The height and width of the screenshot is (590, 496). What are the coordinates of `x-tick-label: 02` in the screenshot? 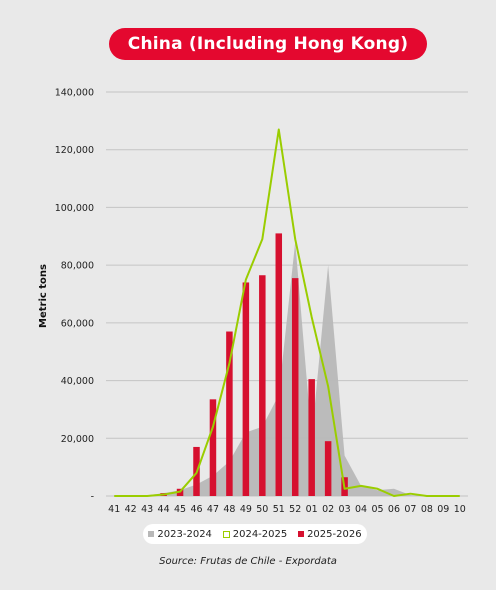 It's located at (328, 509).